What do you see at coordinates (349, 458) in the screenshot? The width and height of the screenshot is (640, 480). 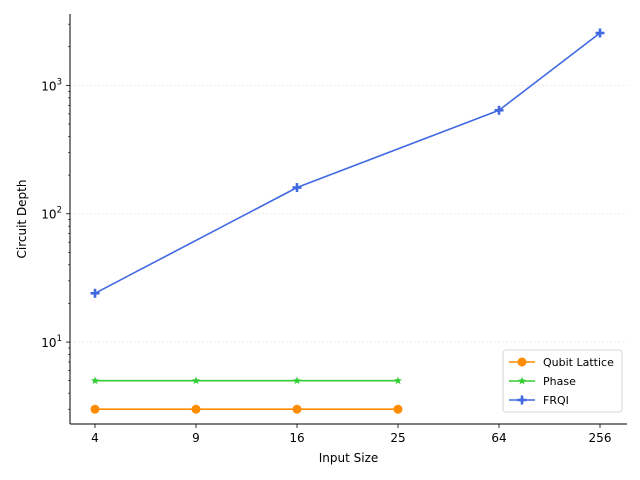 I see `x-axis-title: Input Size` at bounding box center [349, 458].